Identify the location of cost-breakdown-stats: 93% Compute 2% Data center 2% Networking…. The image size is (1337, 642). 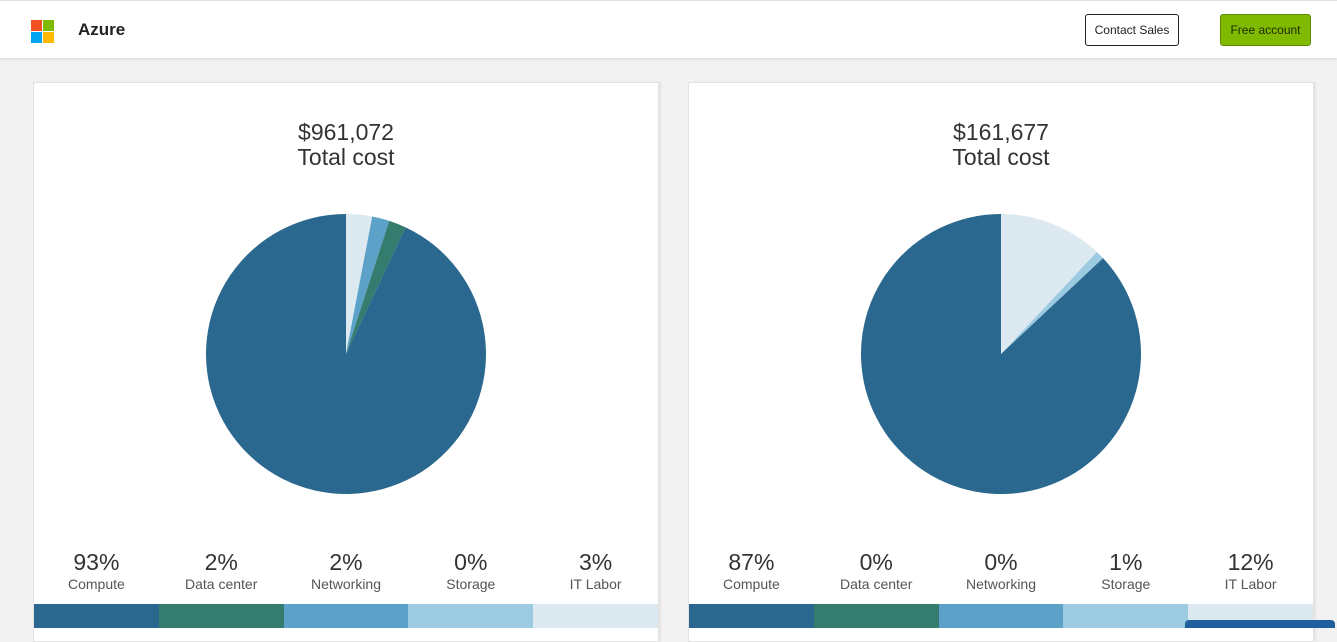
(346, 574).